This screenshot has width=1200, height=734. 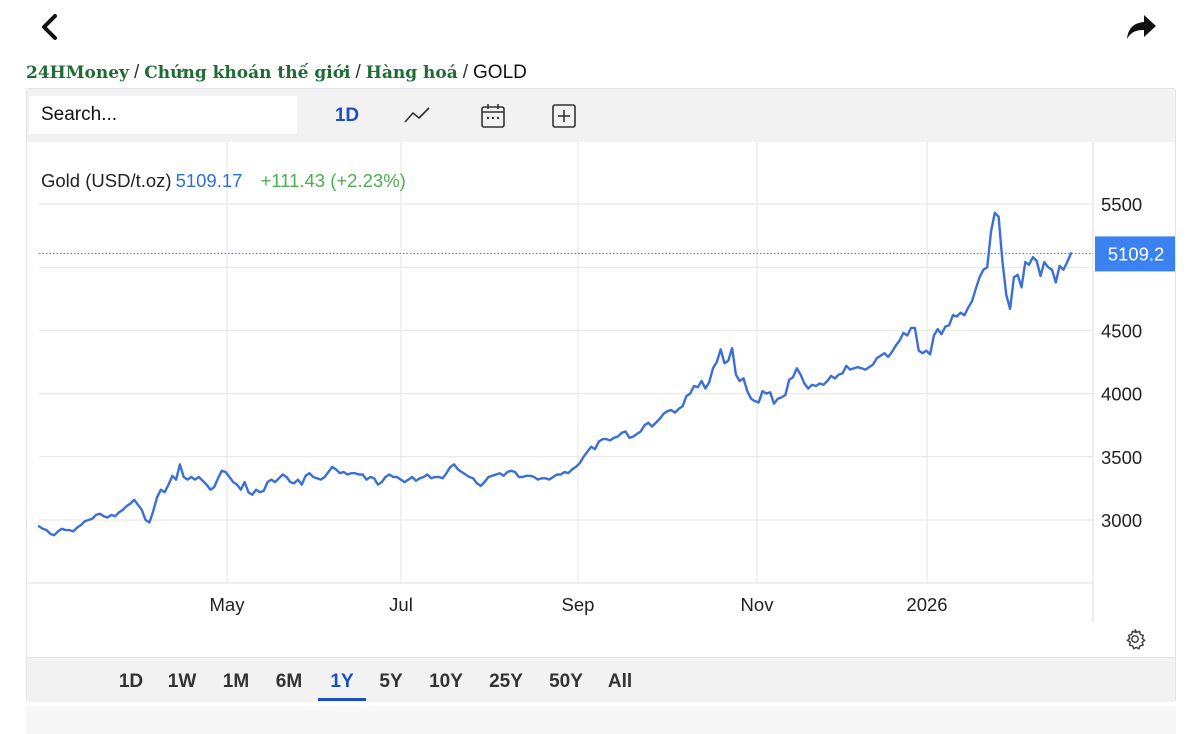 What do you see at coordinates (347, 115) in the screenshot?
I see `interval-button: 1D` at bounding box center [347, 115].